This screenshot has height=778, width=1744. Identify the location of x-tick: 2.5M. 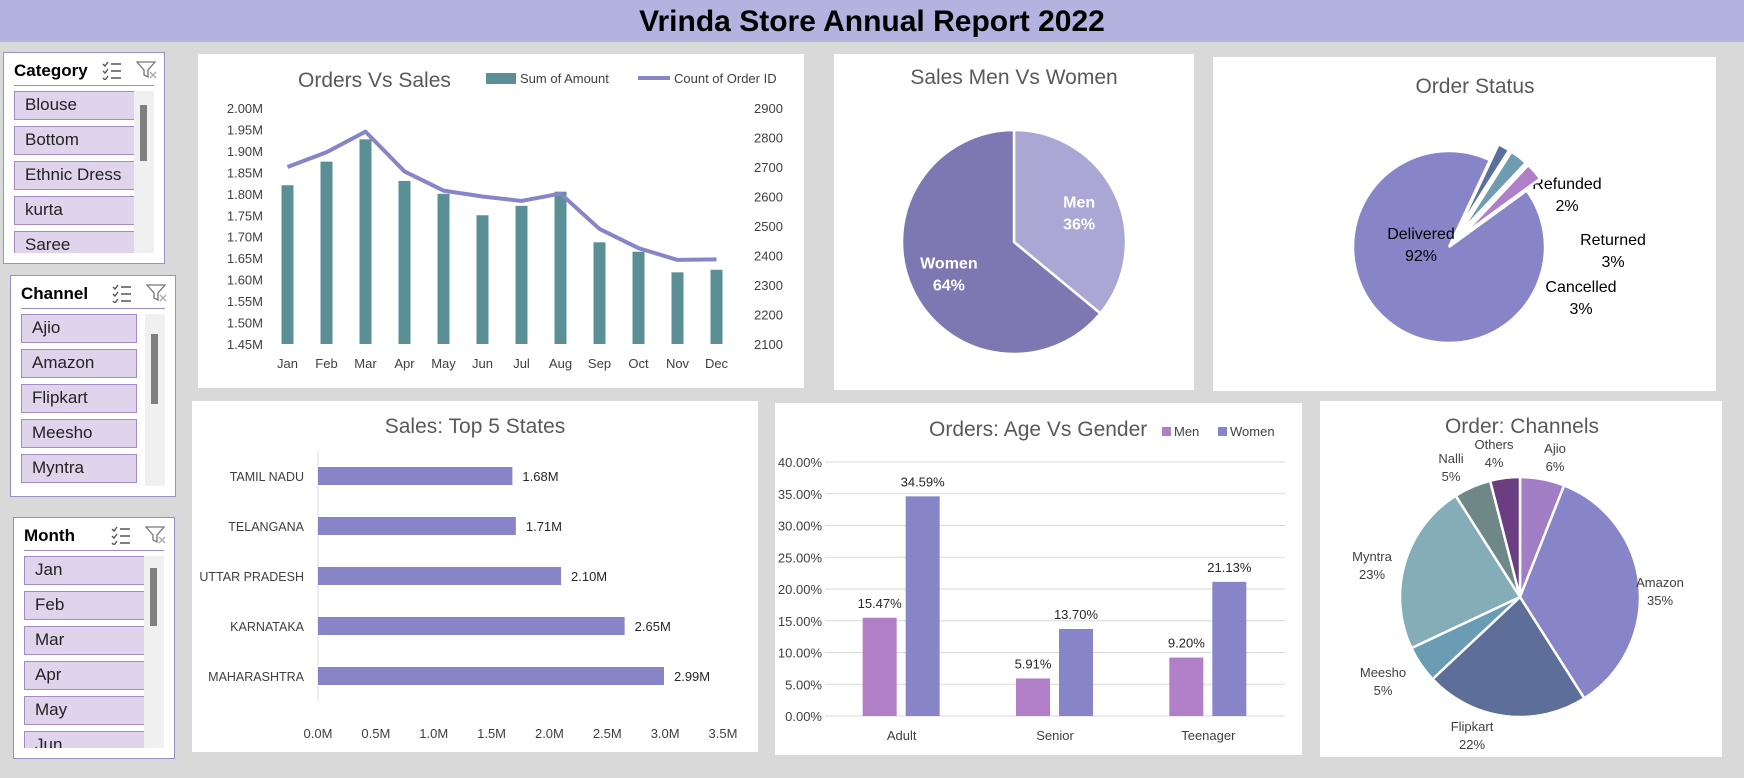
(607, 733).